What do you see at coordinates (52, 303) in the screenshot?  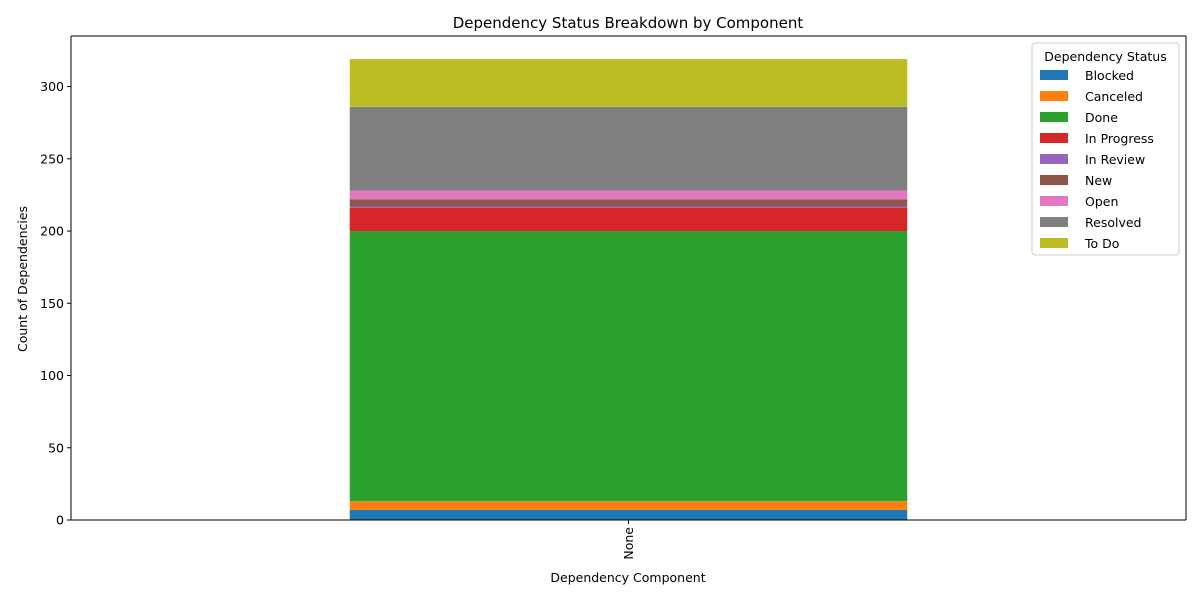 I see `y-tick-label: 150` at bounding box center [52, 303].